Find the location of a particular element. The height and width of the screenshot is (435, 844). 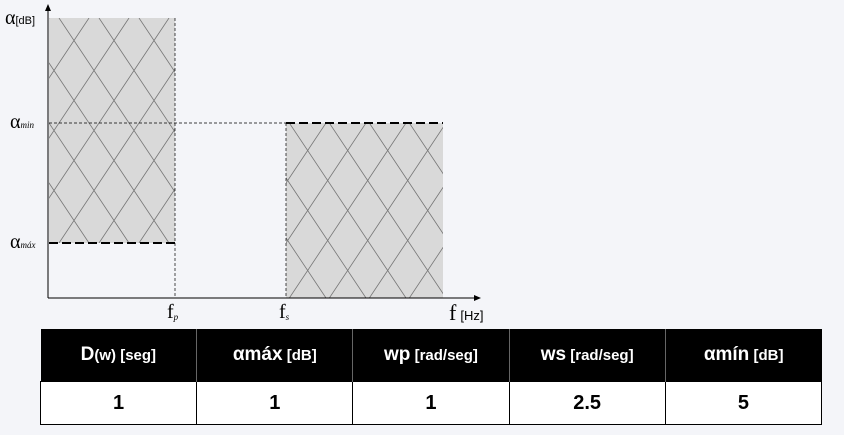

value-alpha-max: 1 is located at coordinates (275, 403).